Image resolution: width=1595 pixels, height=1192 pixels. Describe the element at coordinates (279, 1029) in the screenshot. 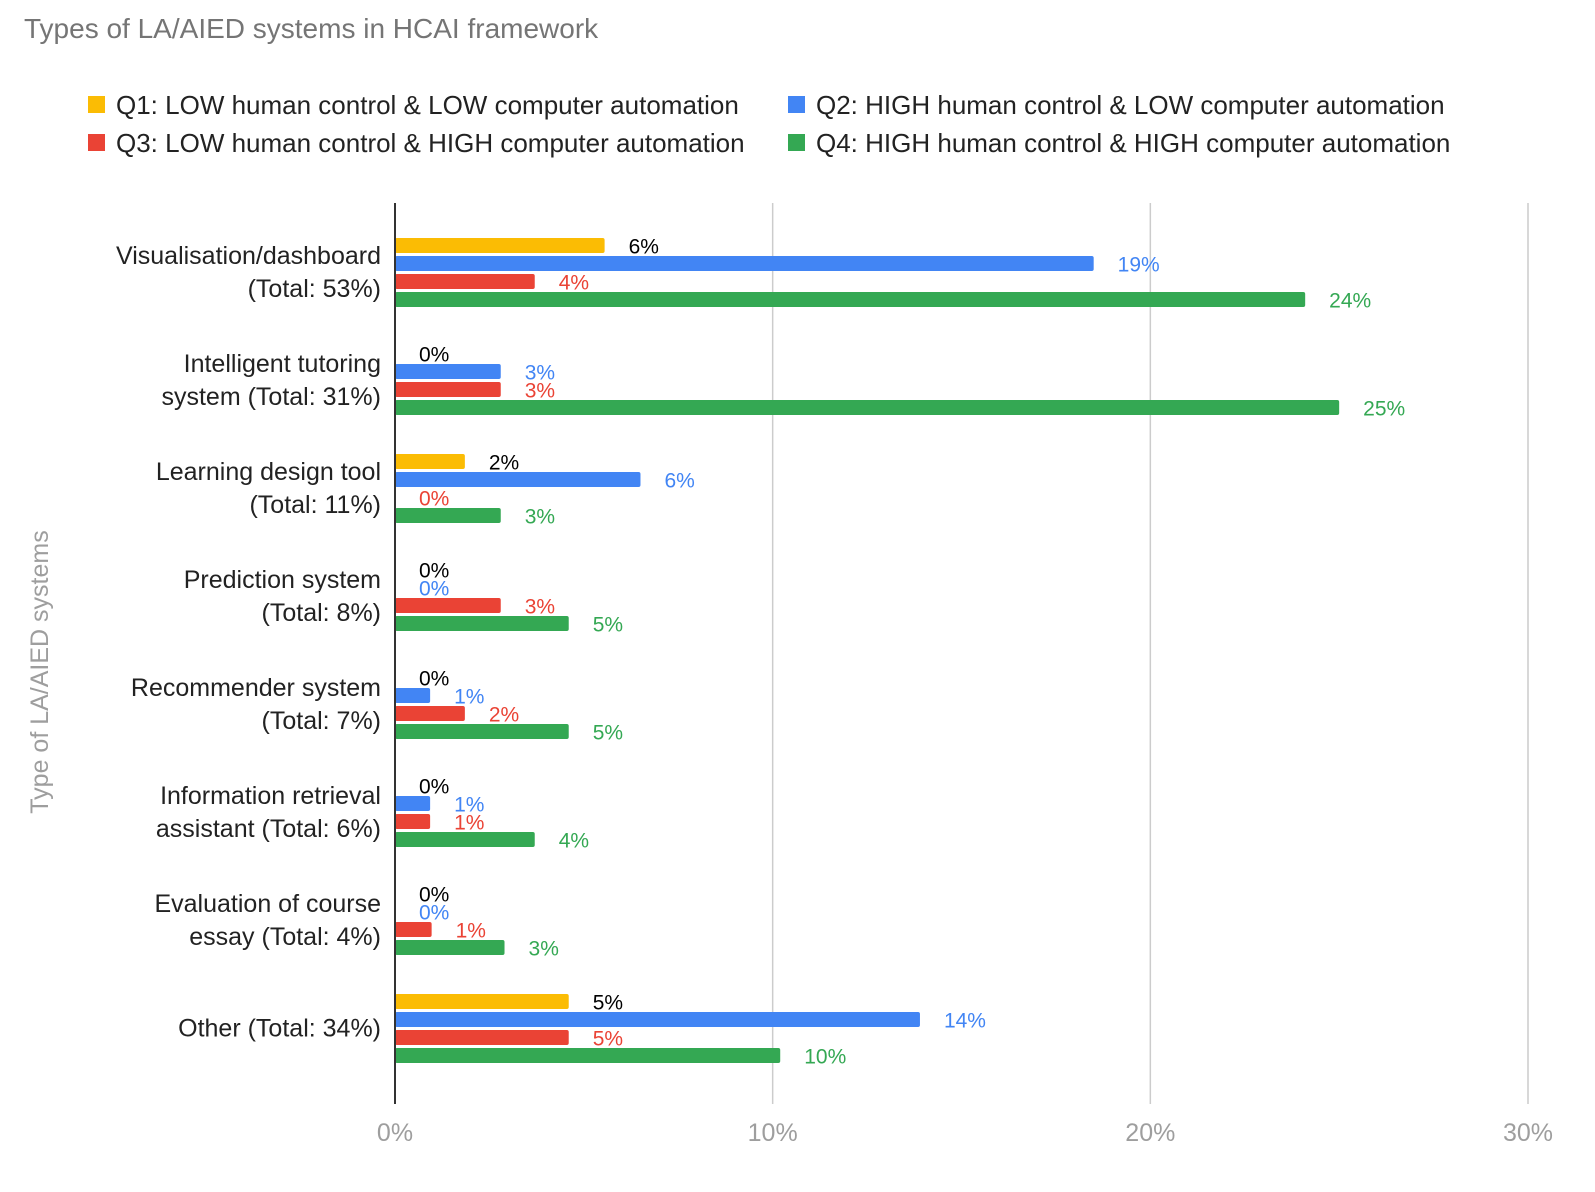

I see `category-label: Other (Total: 34%)` at that location.